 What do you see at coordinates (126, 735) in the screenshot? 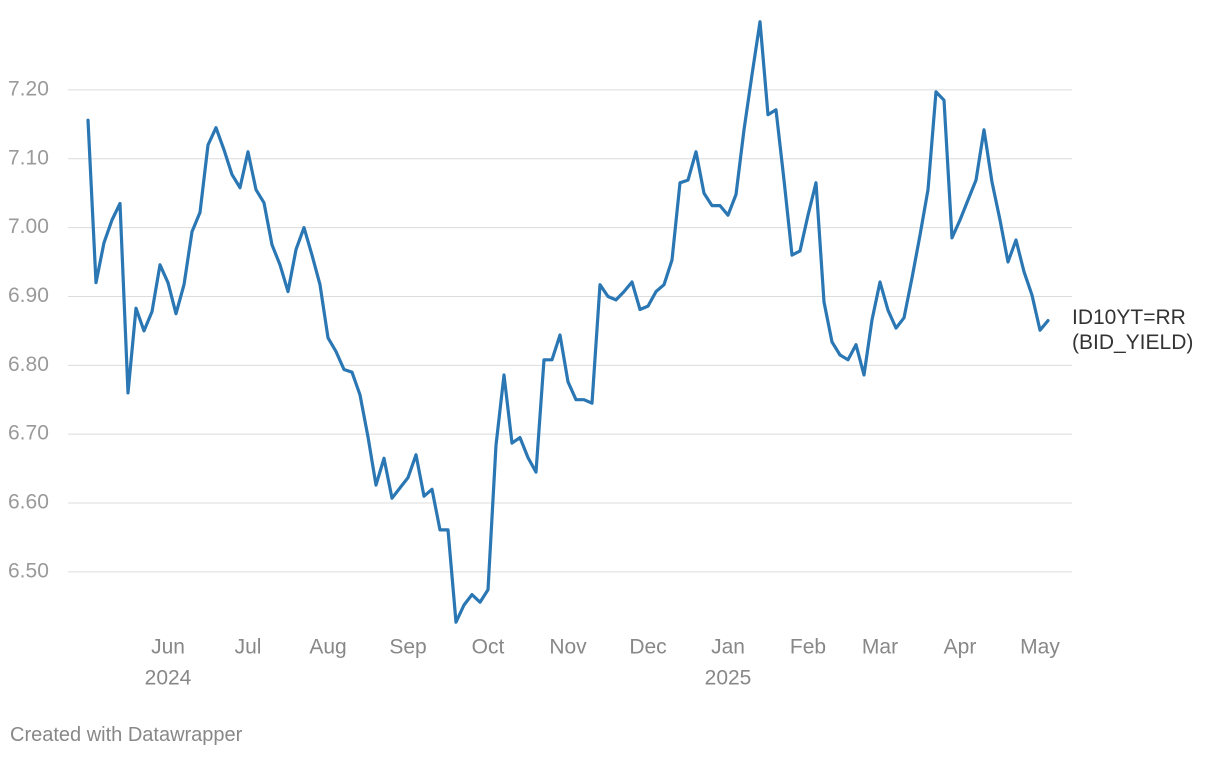
I see `source-note: Created with Datawrapper` at bounding box center [126, 735].